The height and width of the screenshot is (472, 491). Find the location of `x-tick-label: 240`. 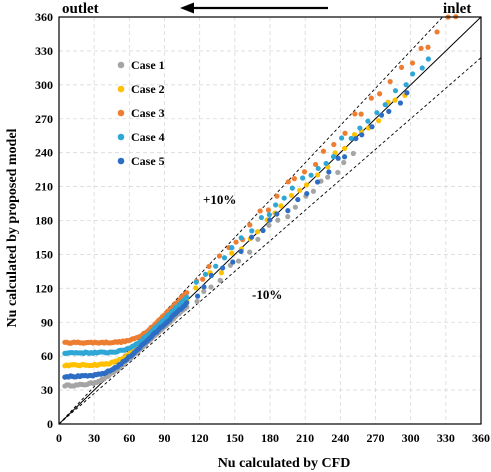

x-tick-label: 240 is located at coordinates (340, 438).